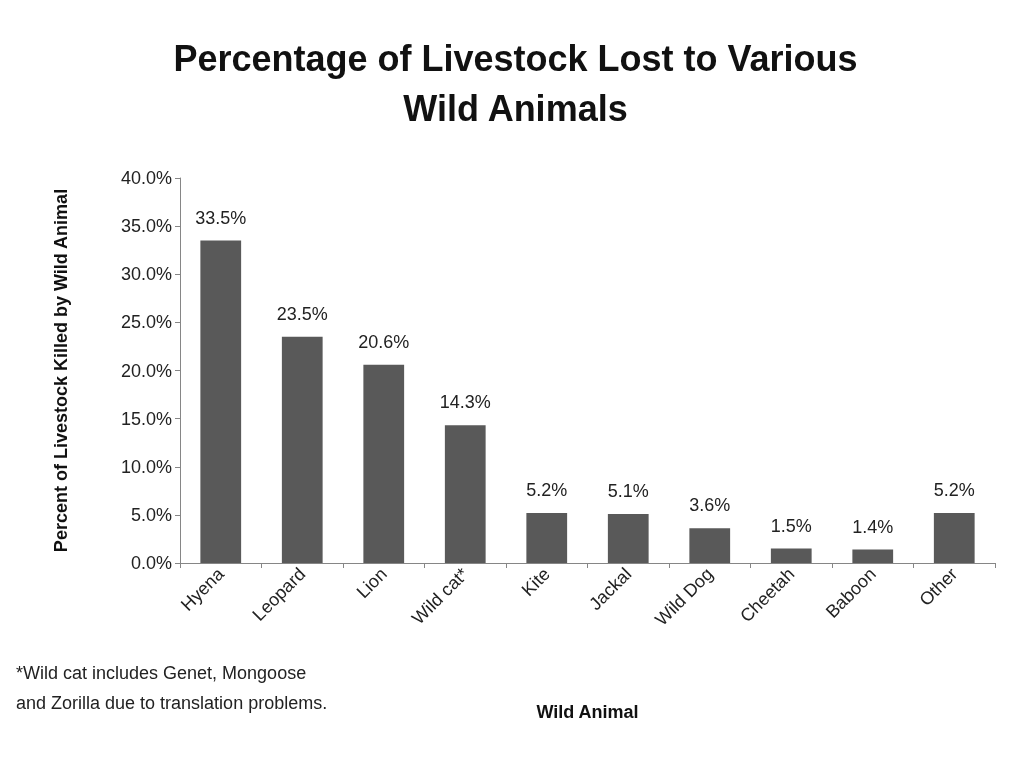 The height and width of the screenshot is (757, 1031). What do you see at coordinates (384, 341) in the screenshot?
I see `data-label: 20.6%` at bounding box center [384, 341].